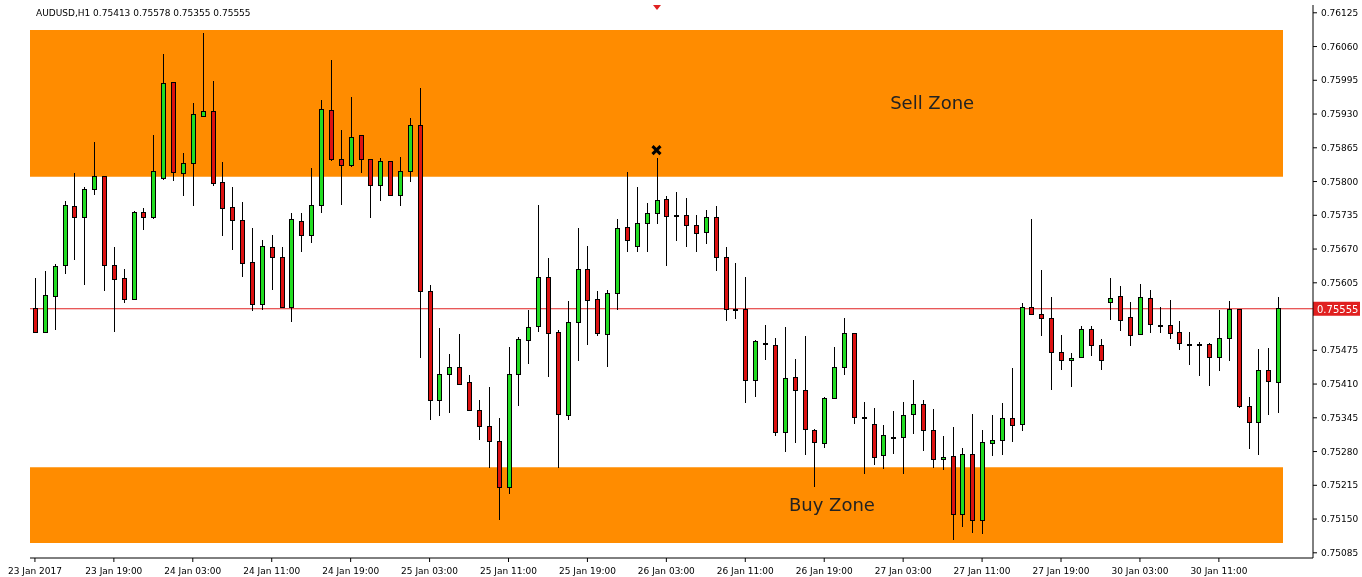  What do you see at coordinates (1340, 249) in the screenshot?
I see `y-tick-label: 0.75670` at bounding box center [1340, 249].